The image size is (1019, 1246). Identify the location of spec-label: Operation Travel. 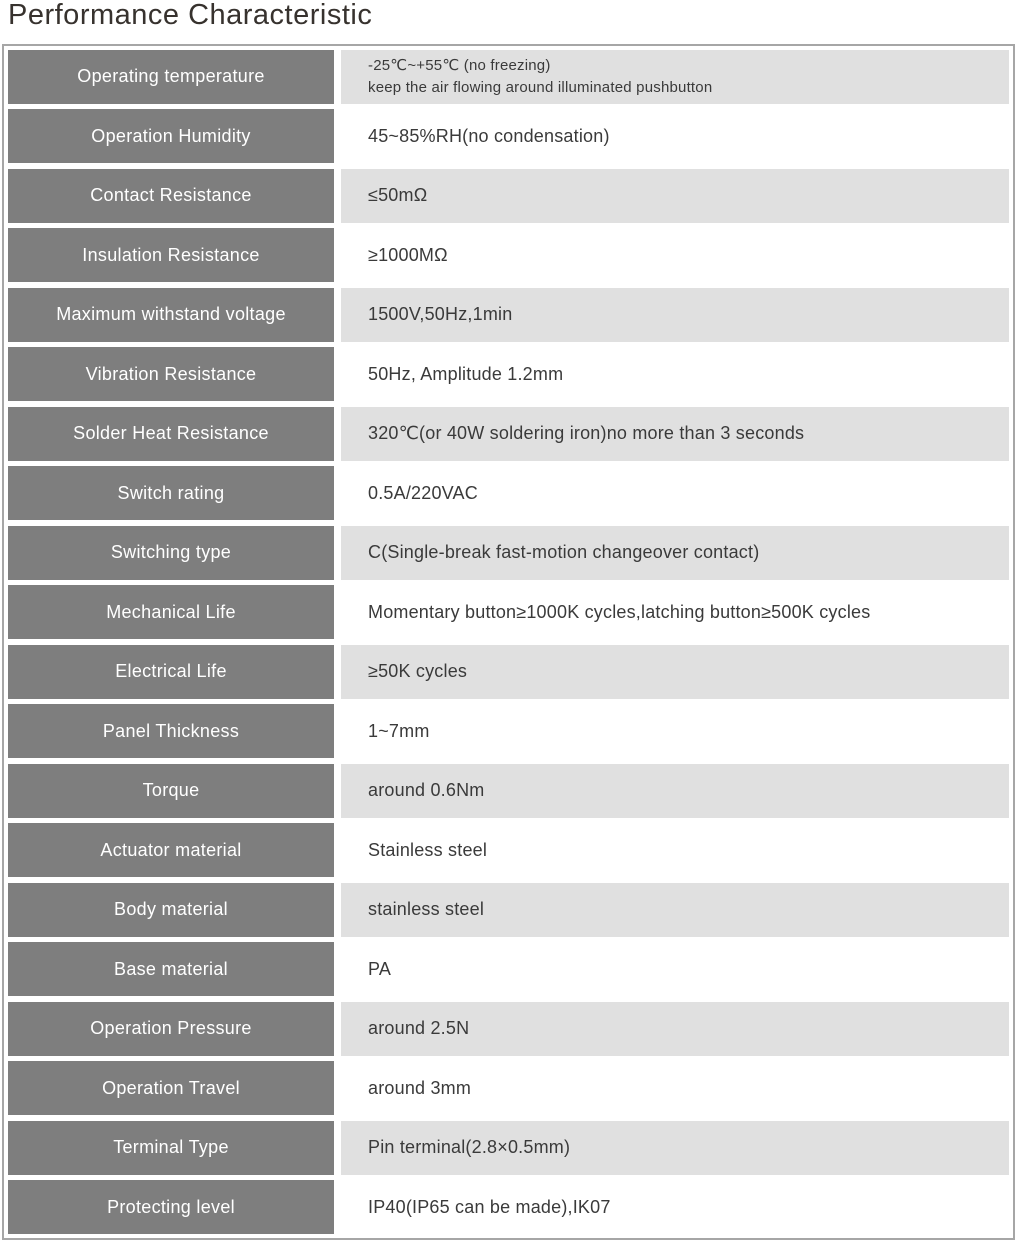
(171, 1088).